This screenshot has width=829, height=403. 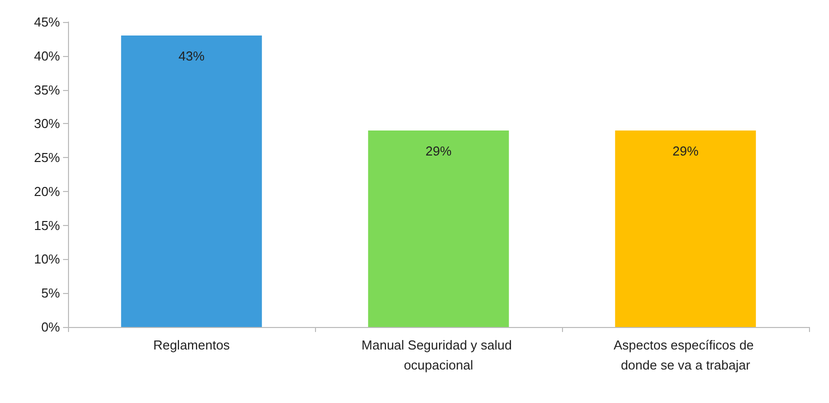 What do you see at coordinates (686, 355) in the screenshot?
I see `x-tick-label: Aspectos específicos de donde se va a trabajar` at bounding box center [686, 355].